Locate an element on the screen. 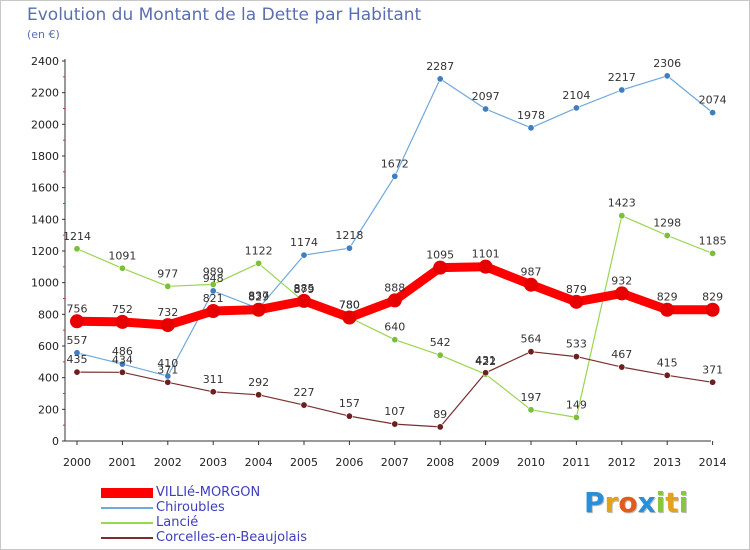  data-label: 1978 is located at coordinates (531, 115).